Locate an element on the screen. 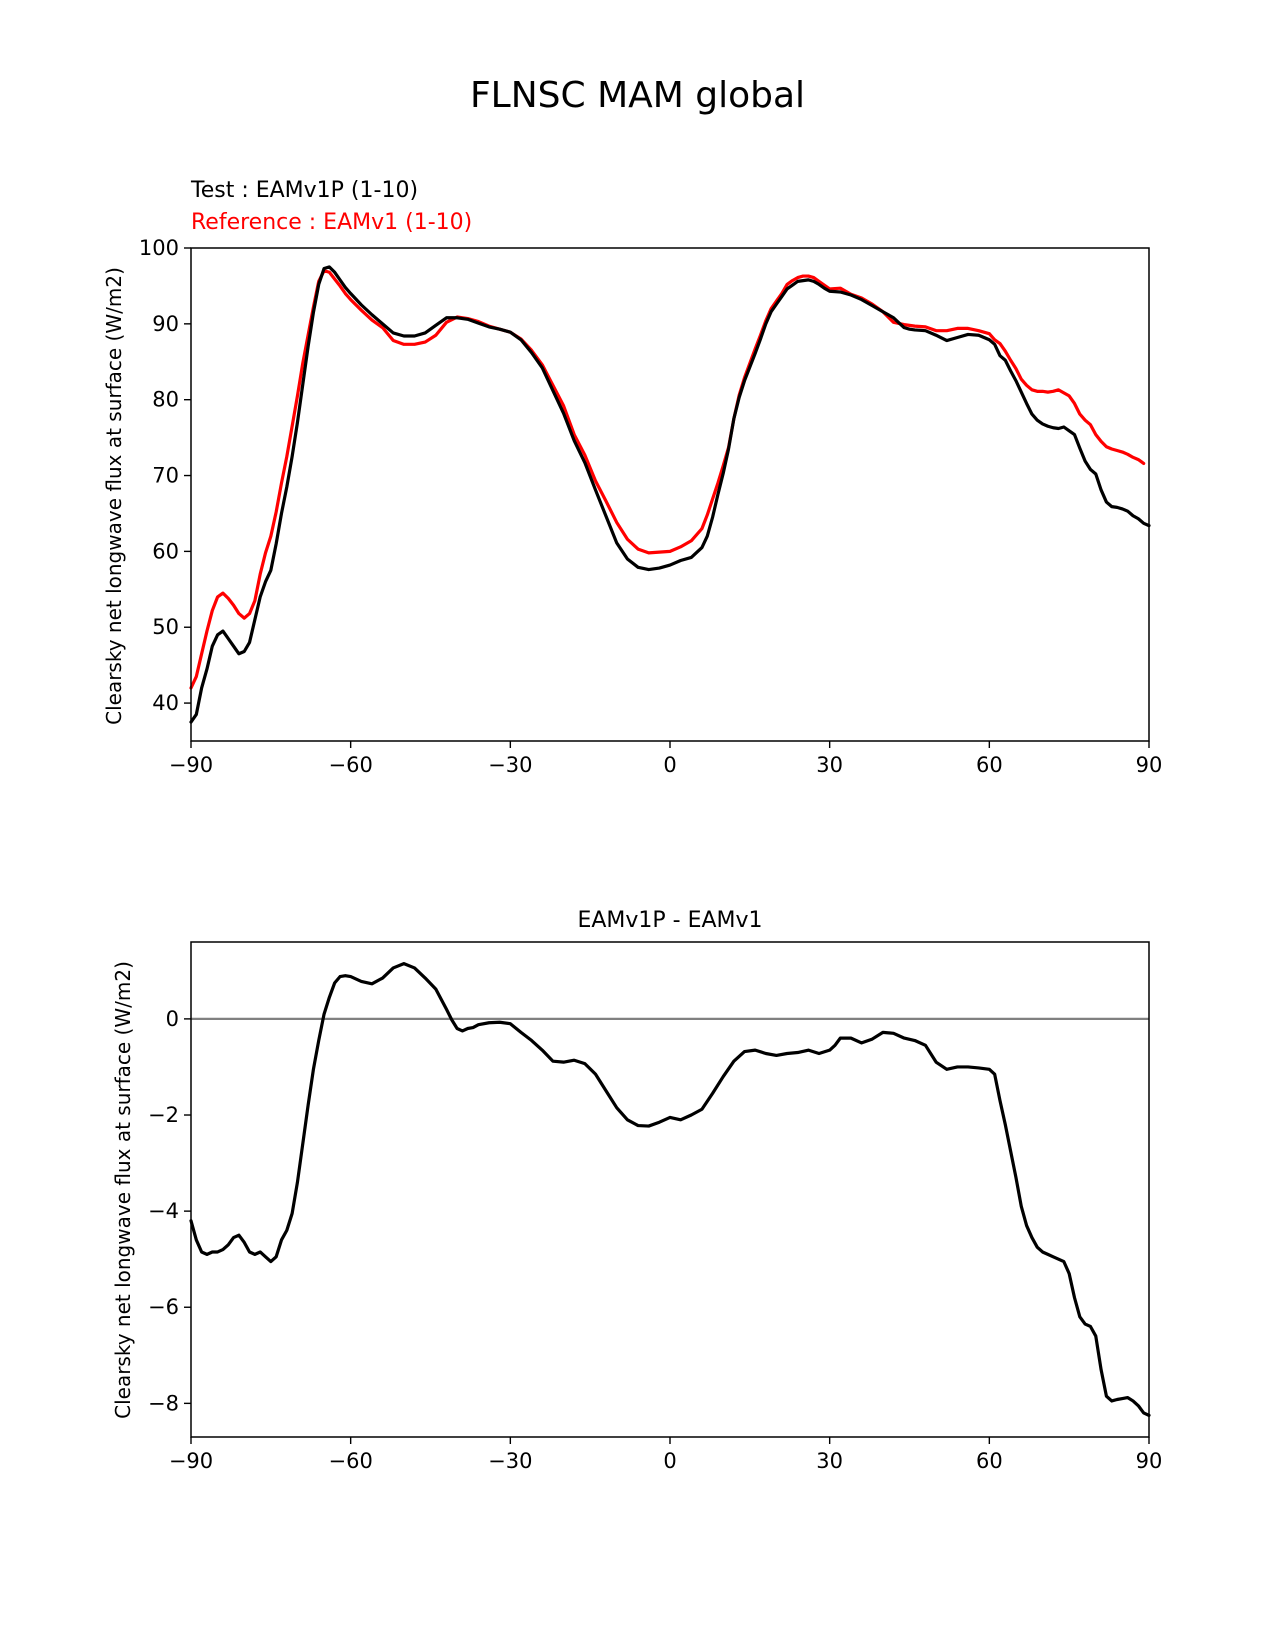 Image resolution: width=1275 pixels, height=1650 pixels. y-tick-label: −6 is located at coordinates (163, 1307).